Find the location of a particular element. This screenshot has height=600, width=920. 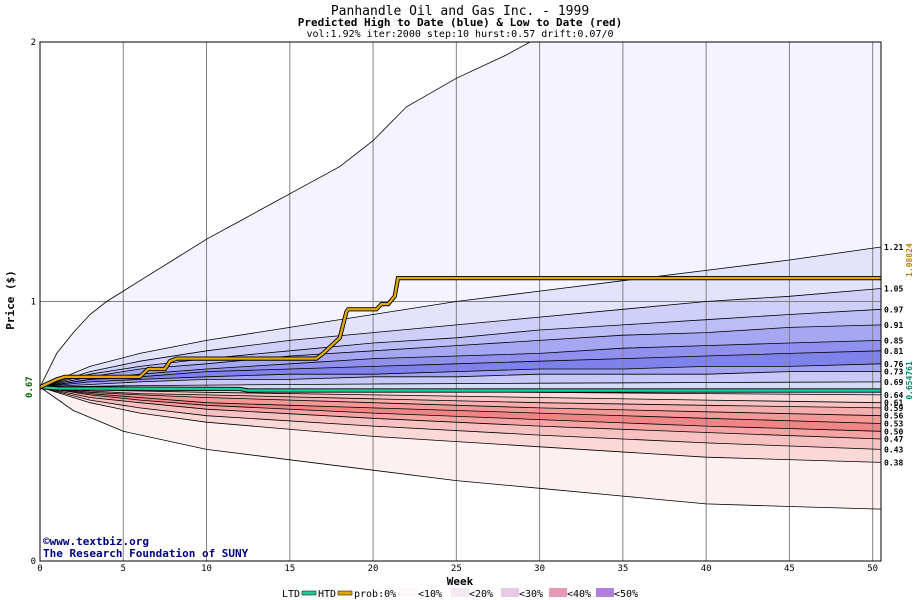

legend-item-20: <20% is located at coordinates (481, 594).